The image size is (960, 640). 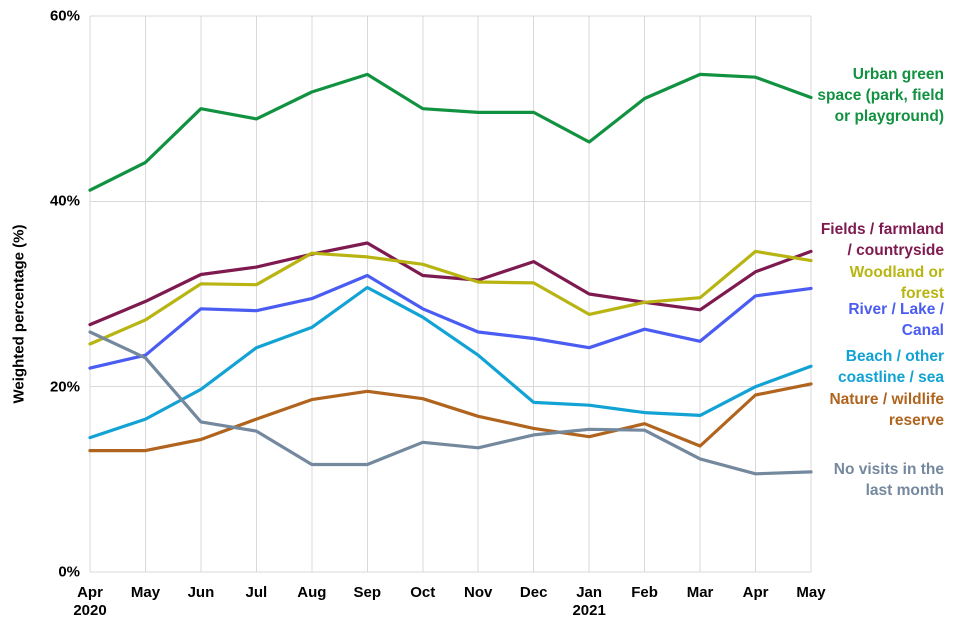 I want to click on legend-item-beach-other-coastline-sea: Beach / other coastline / sea, so click(x=891, y=367).